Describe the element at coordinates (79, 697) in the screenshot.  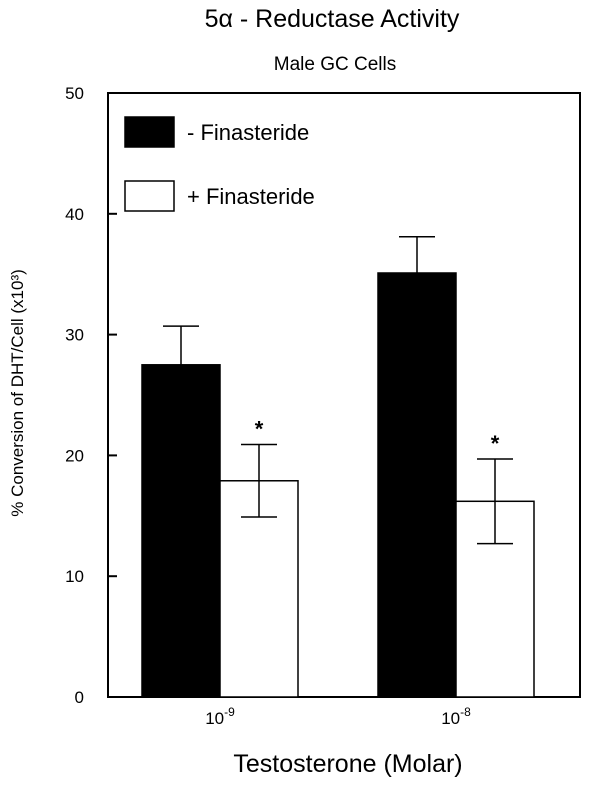
I see `y-tick-label: 0` at that location.